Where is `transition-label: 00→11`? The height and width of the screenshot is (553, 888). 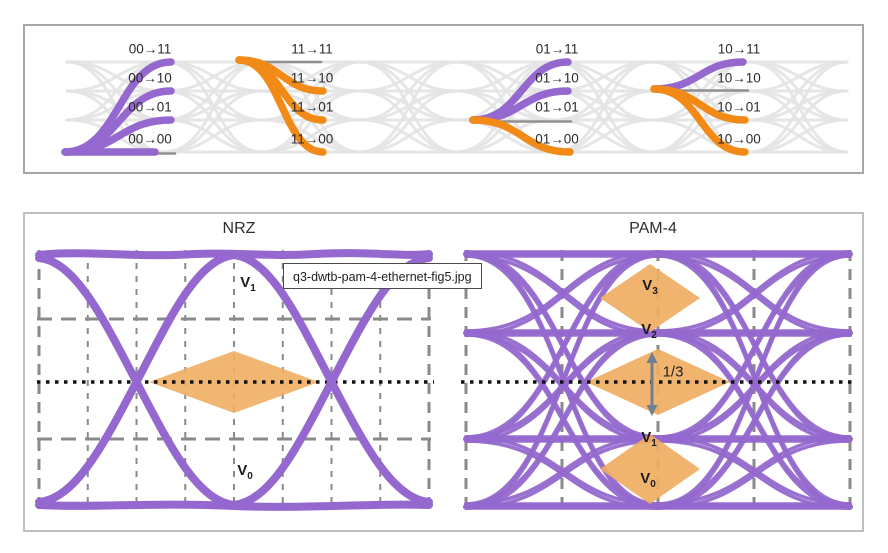 transition-label: 00→11 is located at coordinates (150, 49).